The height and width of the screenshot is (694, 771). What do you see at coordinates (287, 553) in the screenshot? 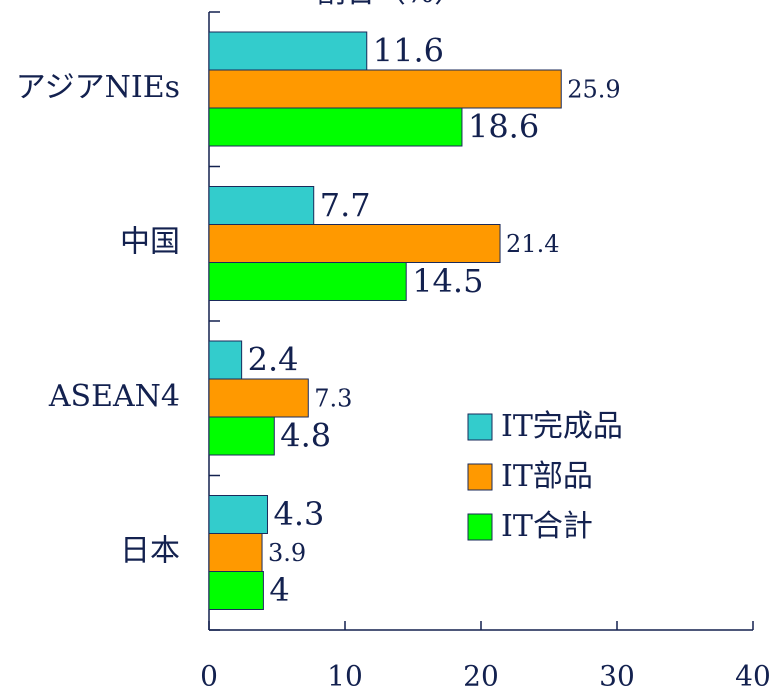
I see `data-label: 3.9` at bounding box center [287, 553].